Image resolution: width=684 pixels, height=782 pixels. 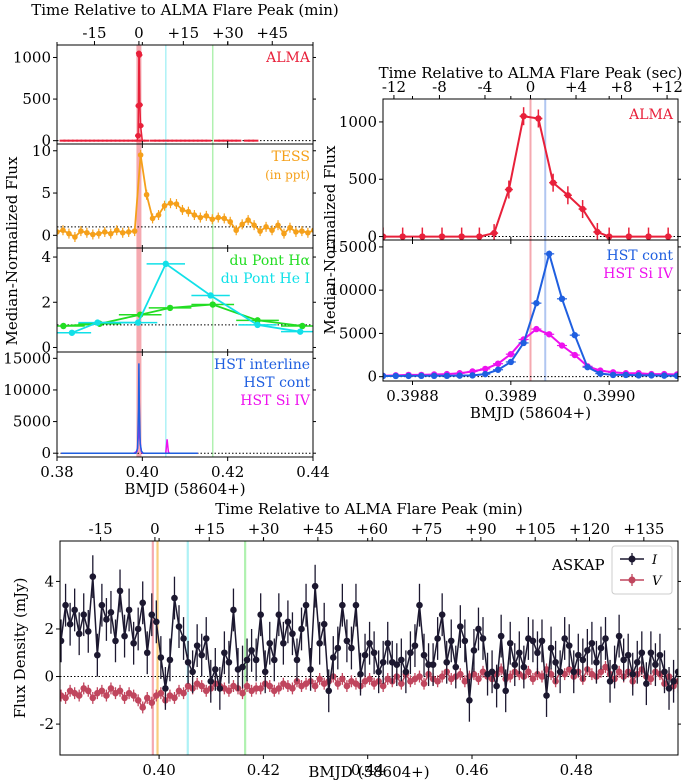 What do you see at coordinates (46, 724) in the screenshot?
I see `askap-y-tick-label: -2` at bounding box center [46, 724].